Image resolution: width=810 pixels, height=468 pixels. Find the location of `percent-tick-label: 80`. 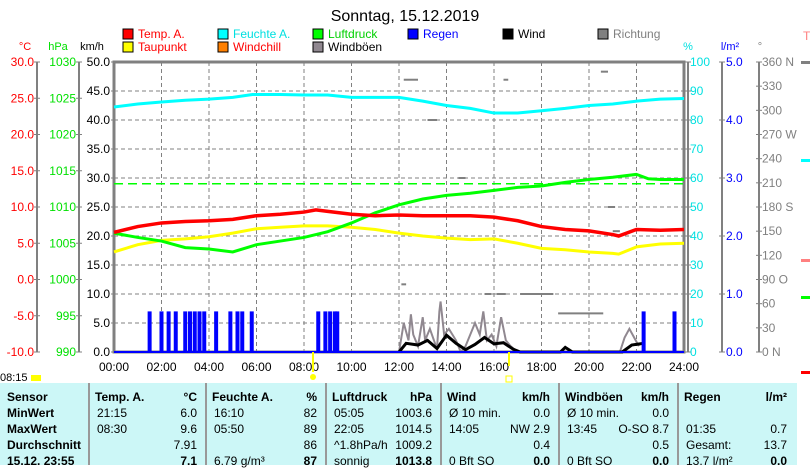

percent-tick-label: 80 is located at coordinates (697, 120).